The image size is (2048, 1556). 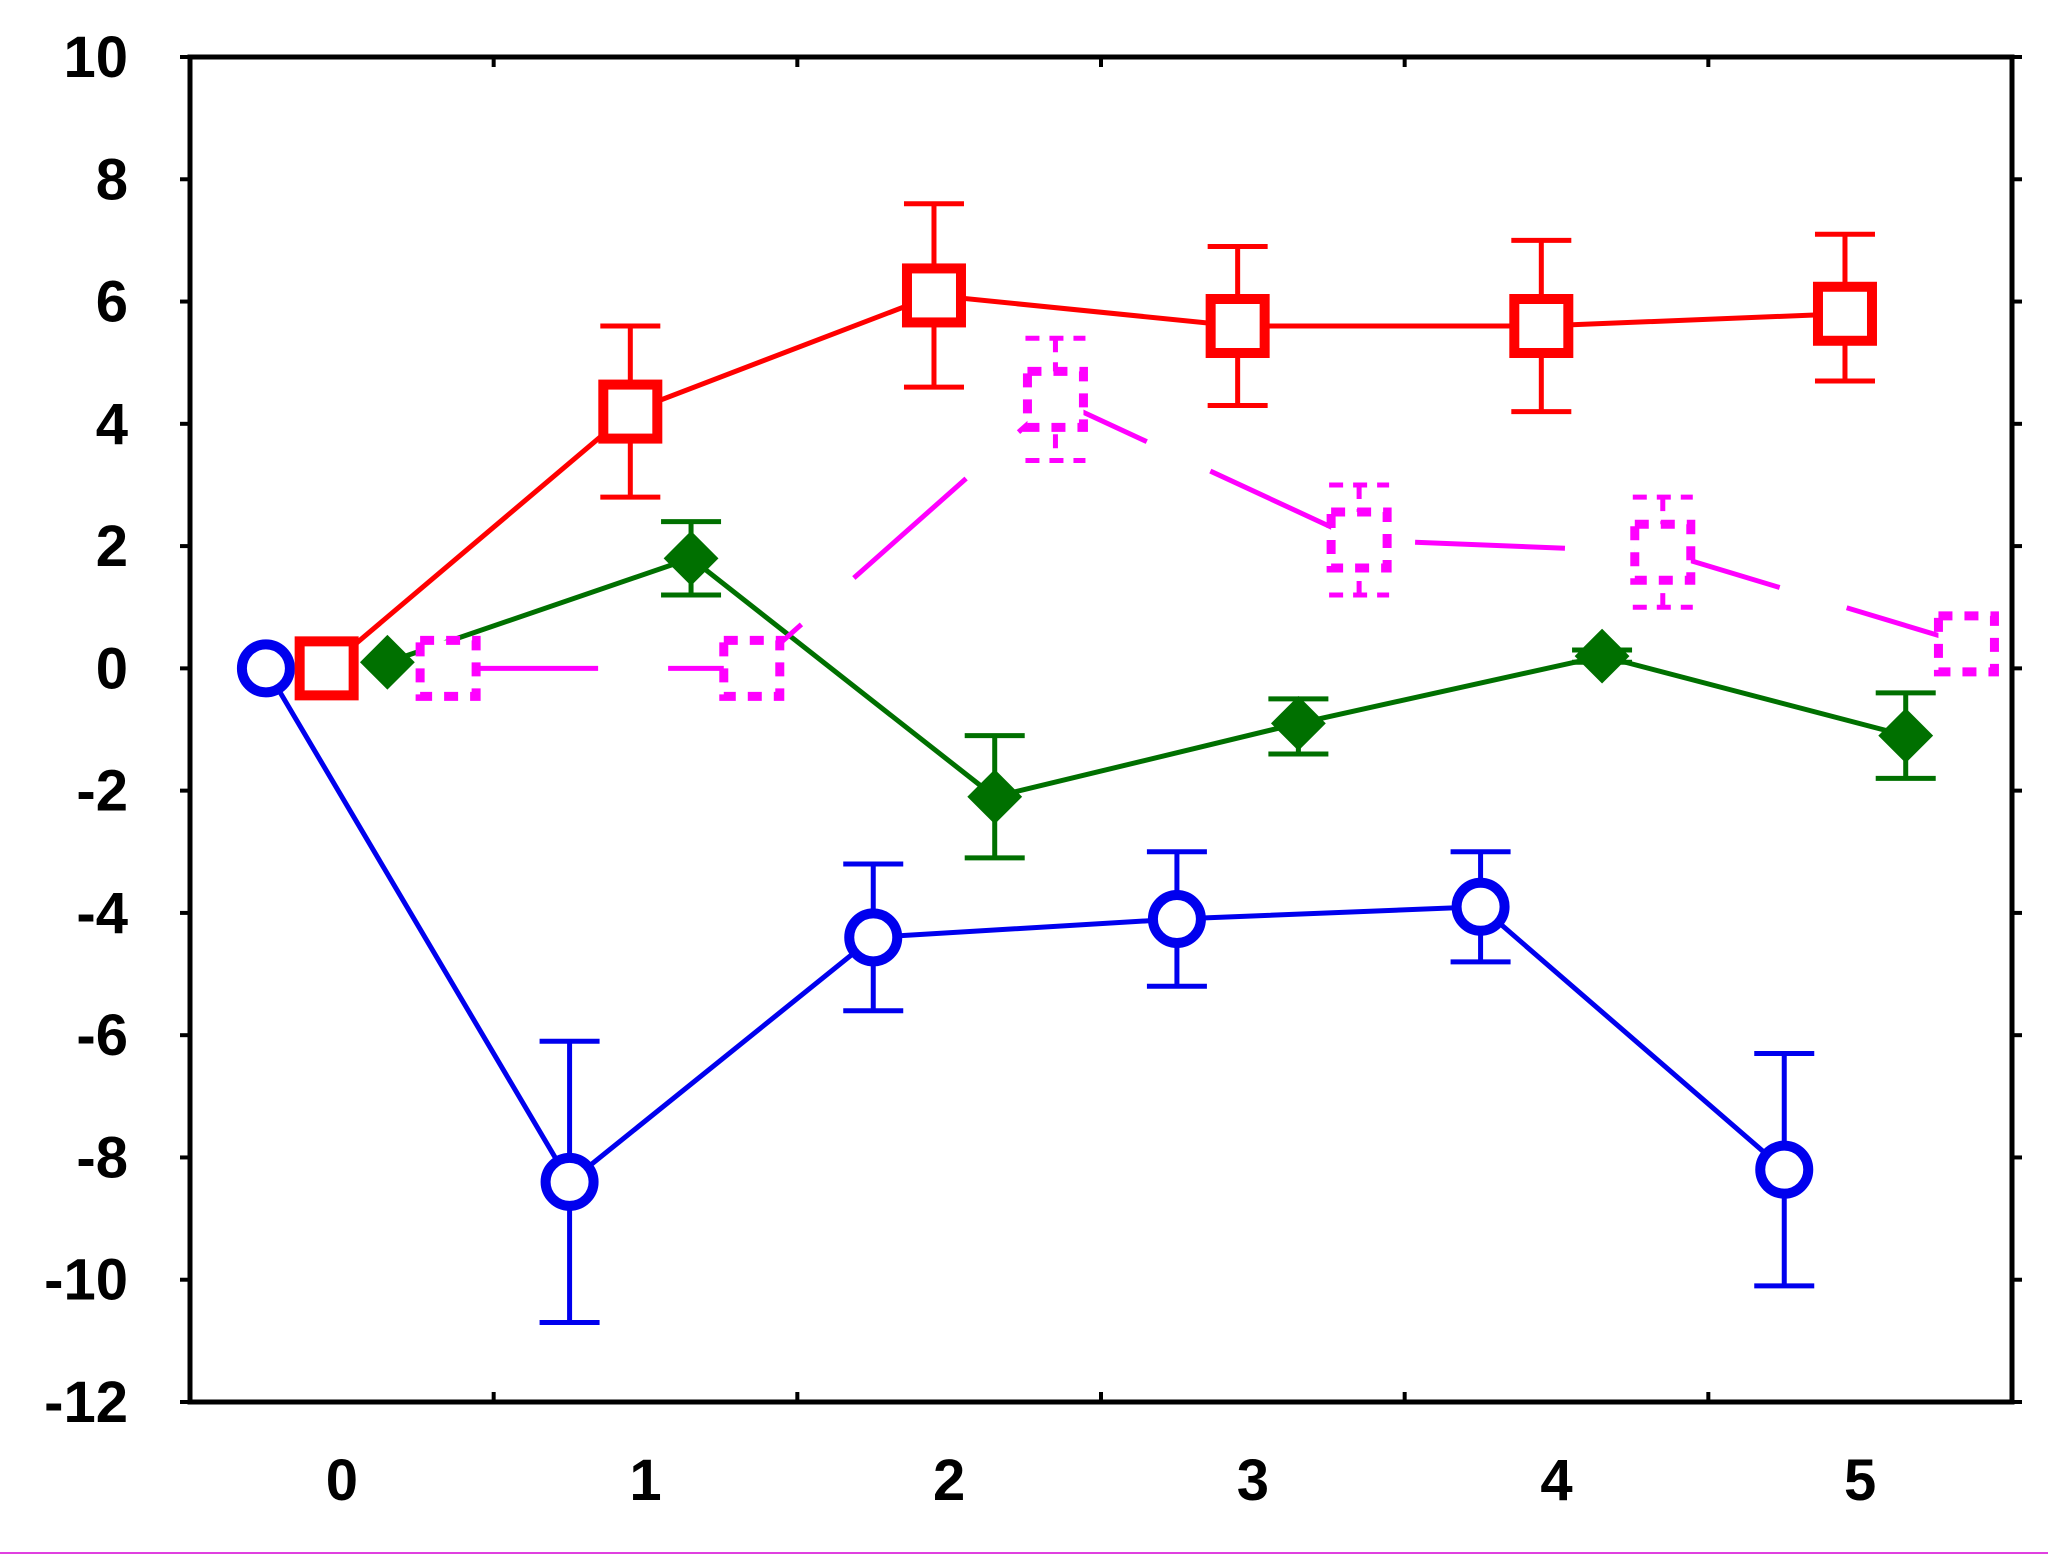 What do you see at coordinates (1860, 1480) in the screenshot?
I see `x-tick-label: 5` at bounding box center [1860, 1480].